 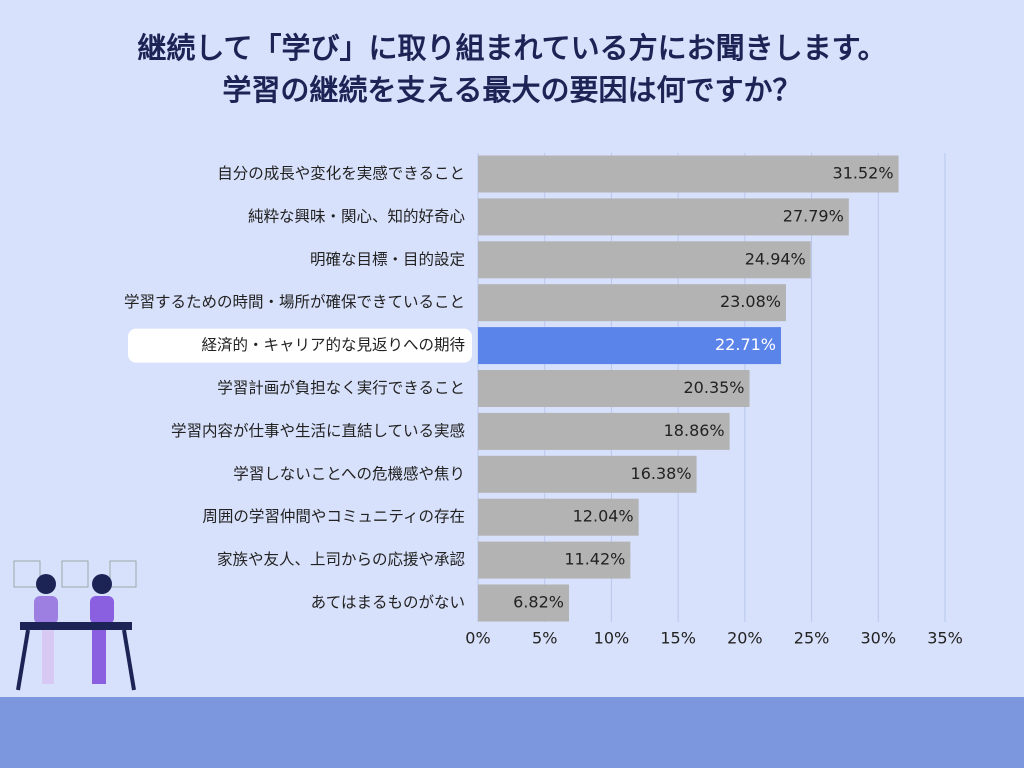 I want to click on category-label: 学習するための時間・場所が確保できていること, so click(x=294, y=302).